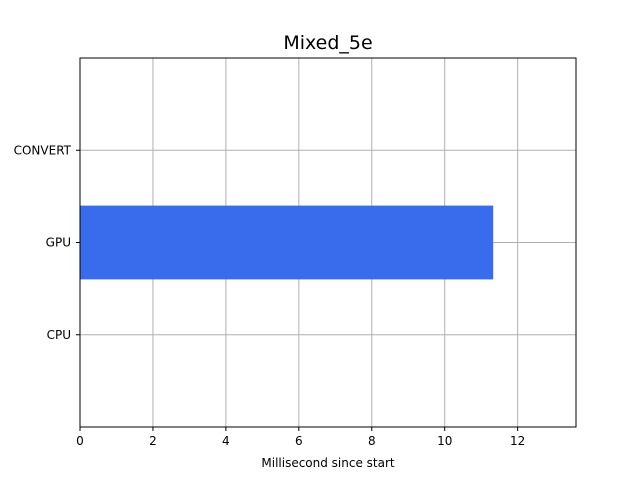 Image resolution: width=640 pixels, height=480 pixels. What do you see at coordinates (517, 441) in the screenshot?
I see `x-tick-label: 12` at bounding box center [517, 441].